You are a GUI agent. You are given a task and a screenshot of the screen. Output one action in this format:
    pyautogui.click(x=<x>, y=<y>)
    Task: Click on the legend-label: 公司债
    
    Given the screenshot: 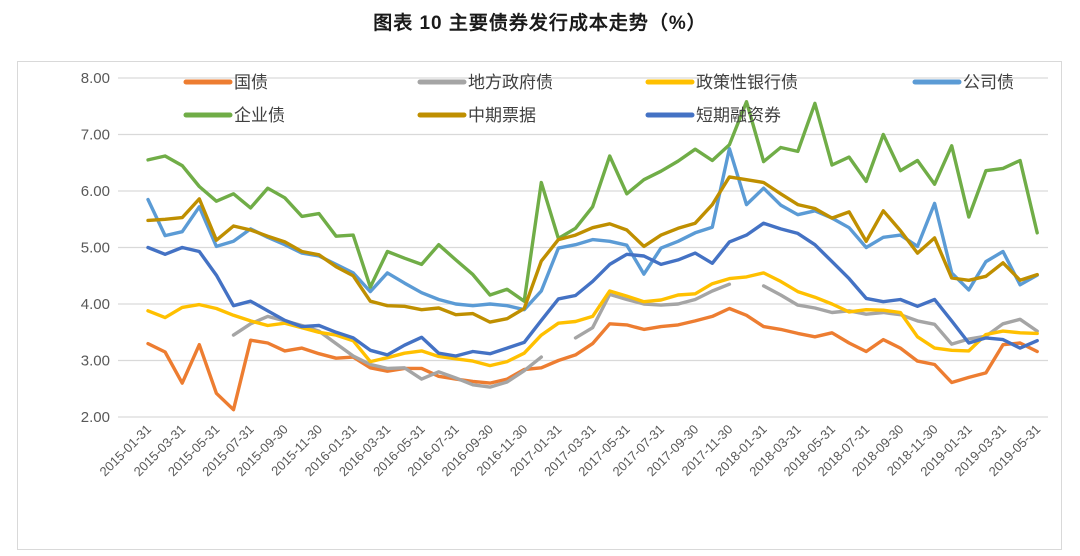 What is the action you would take?
    pyautogui.click(x=988, y=82)
    